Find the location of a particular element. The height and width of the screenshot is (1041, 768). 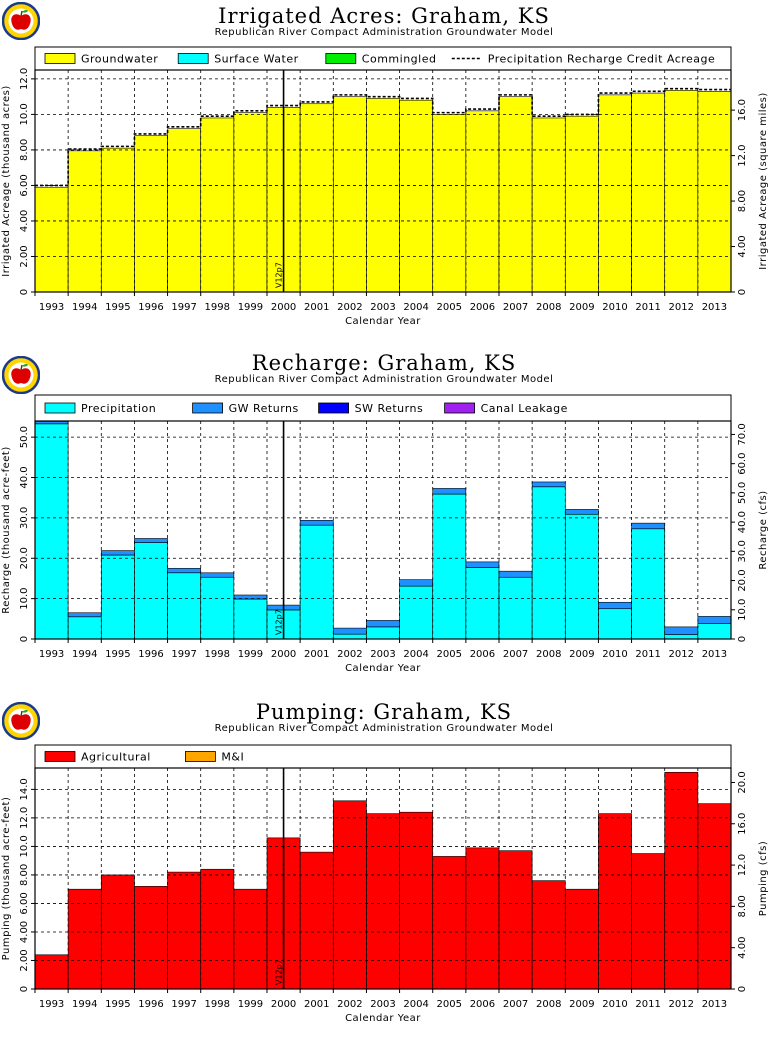

y-tick-label: 30.0 is located at coordinates (24, 518).